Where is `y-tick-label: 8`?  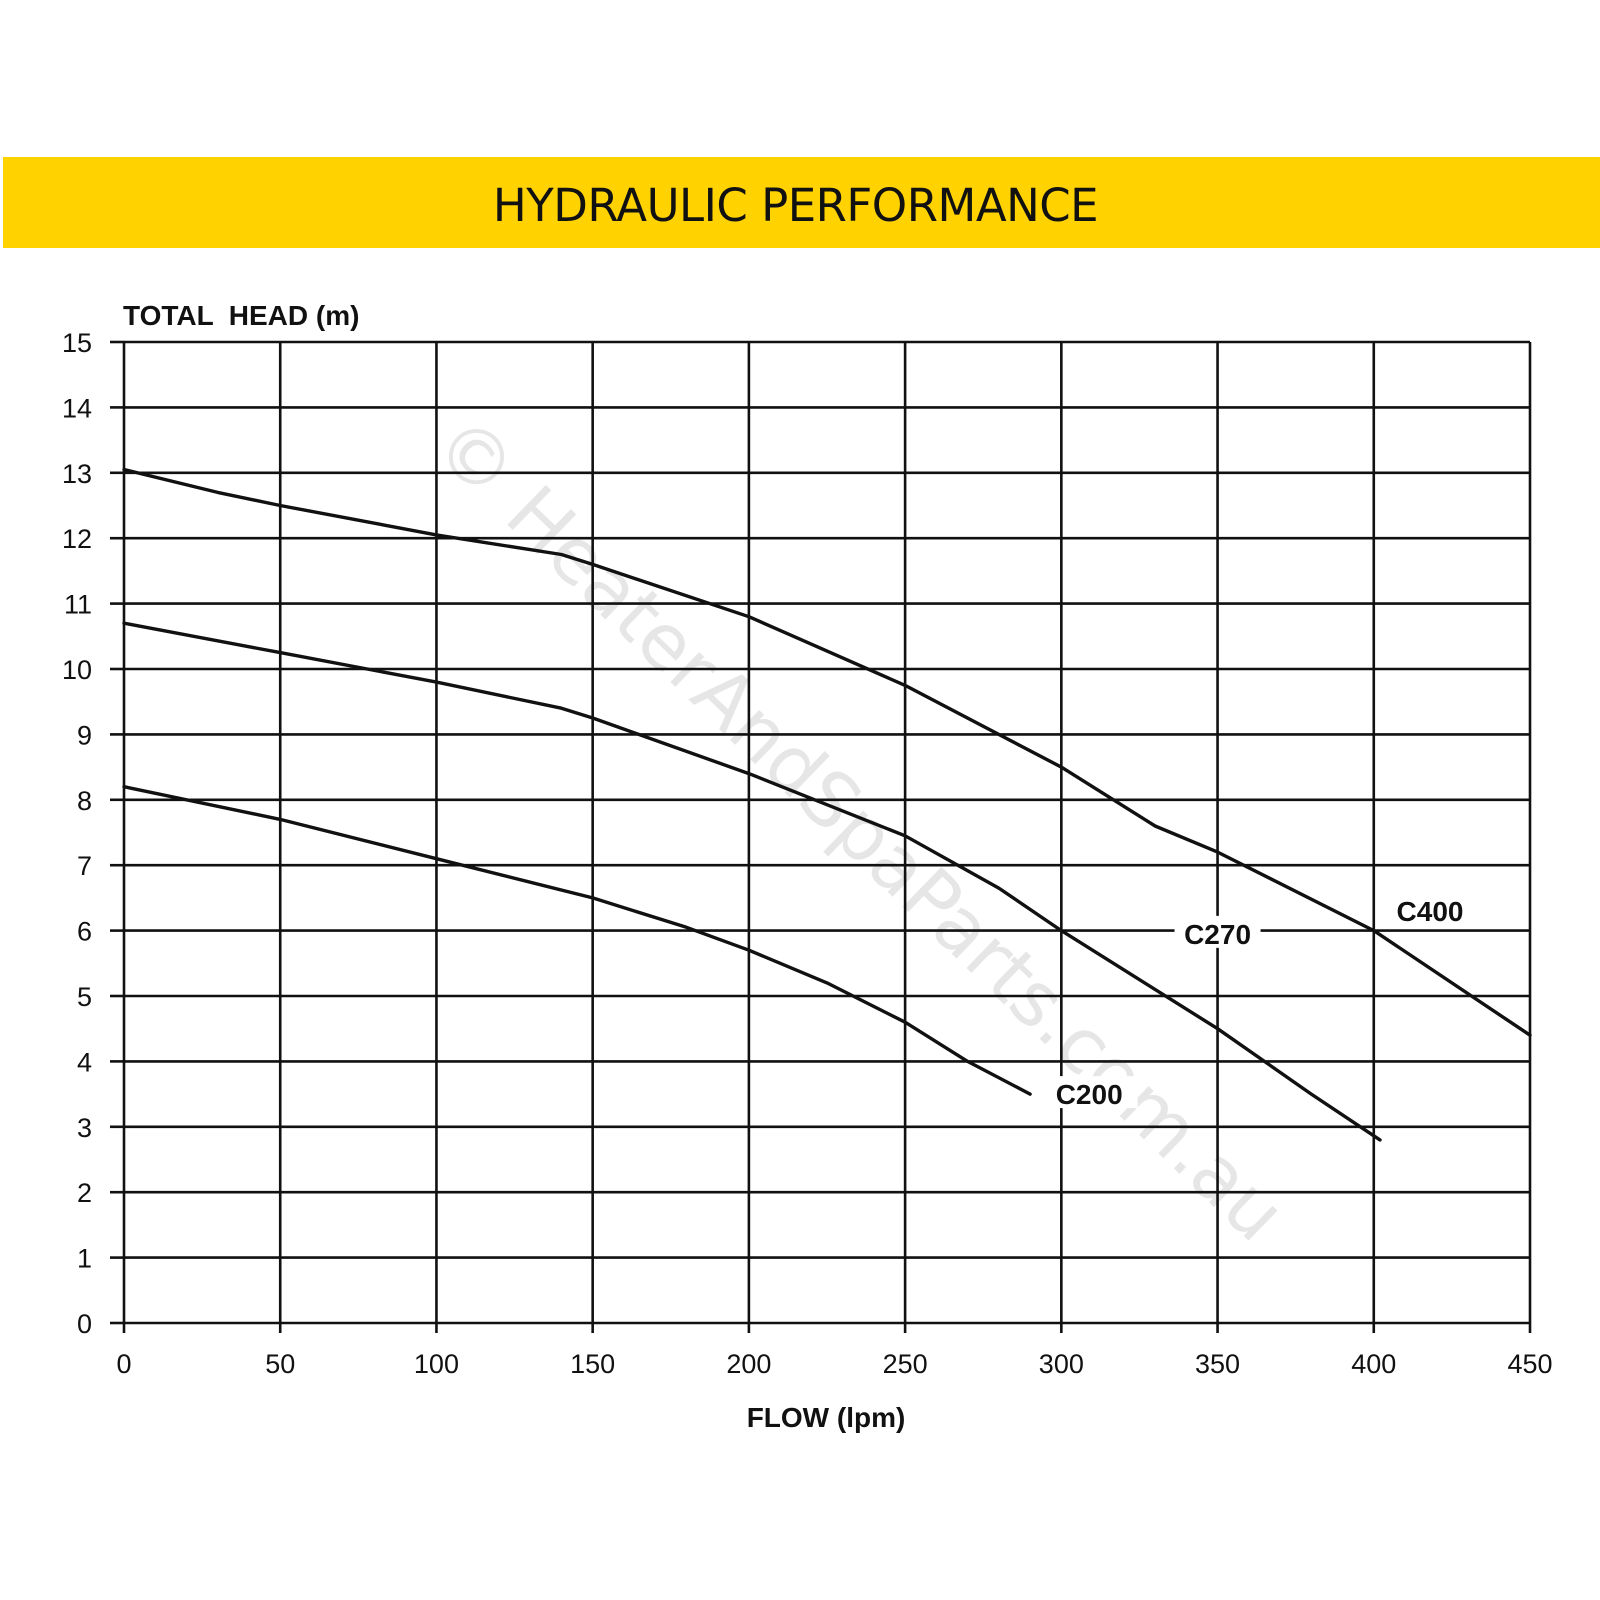 y-tick-label: 8 is located at coordinates (84, 801).